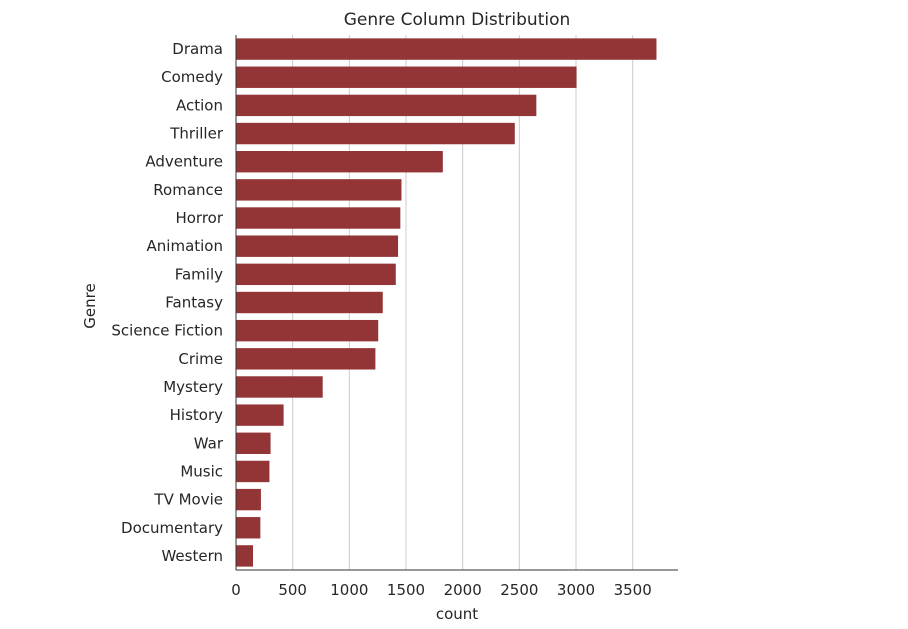 The height and width of the screenshot is (629, 908). What do you see at coordinates (309, 302) in the screenshot?
I see `bar-fantasy` at bounding box center [309, 302].